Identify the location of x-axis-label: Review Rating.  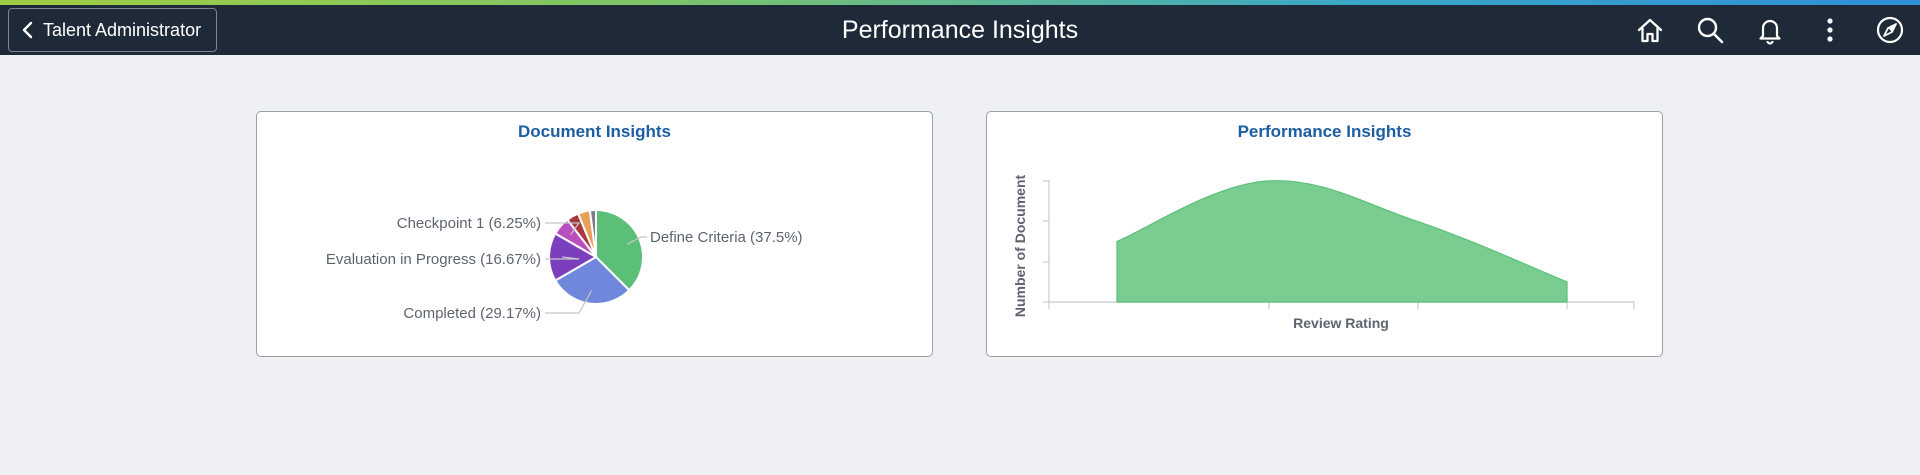
(1341, 323).